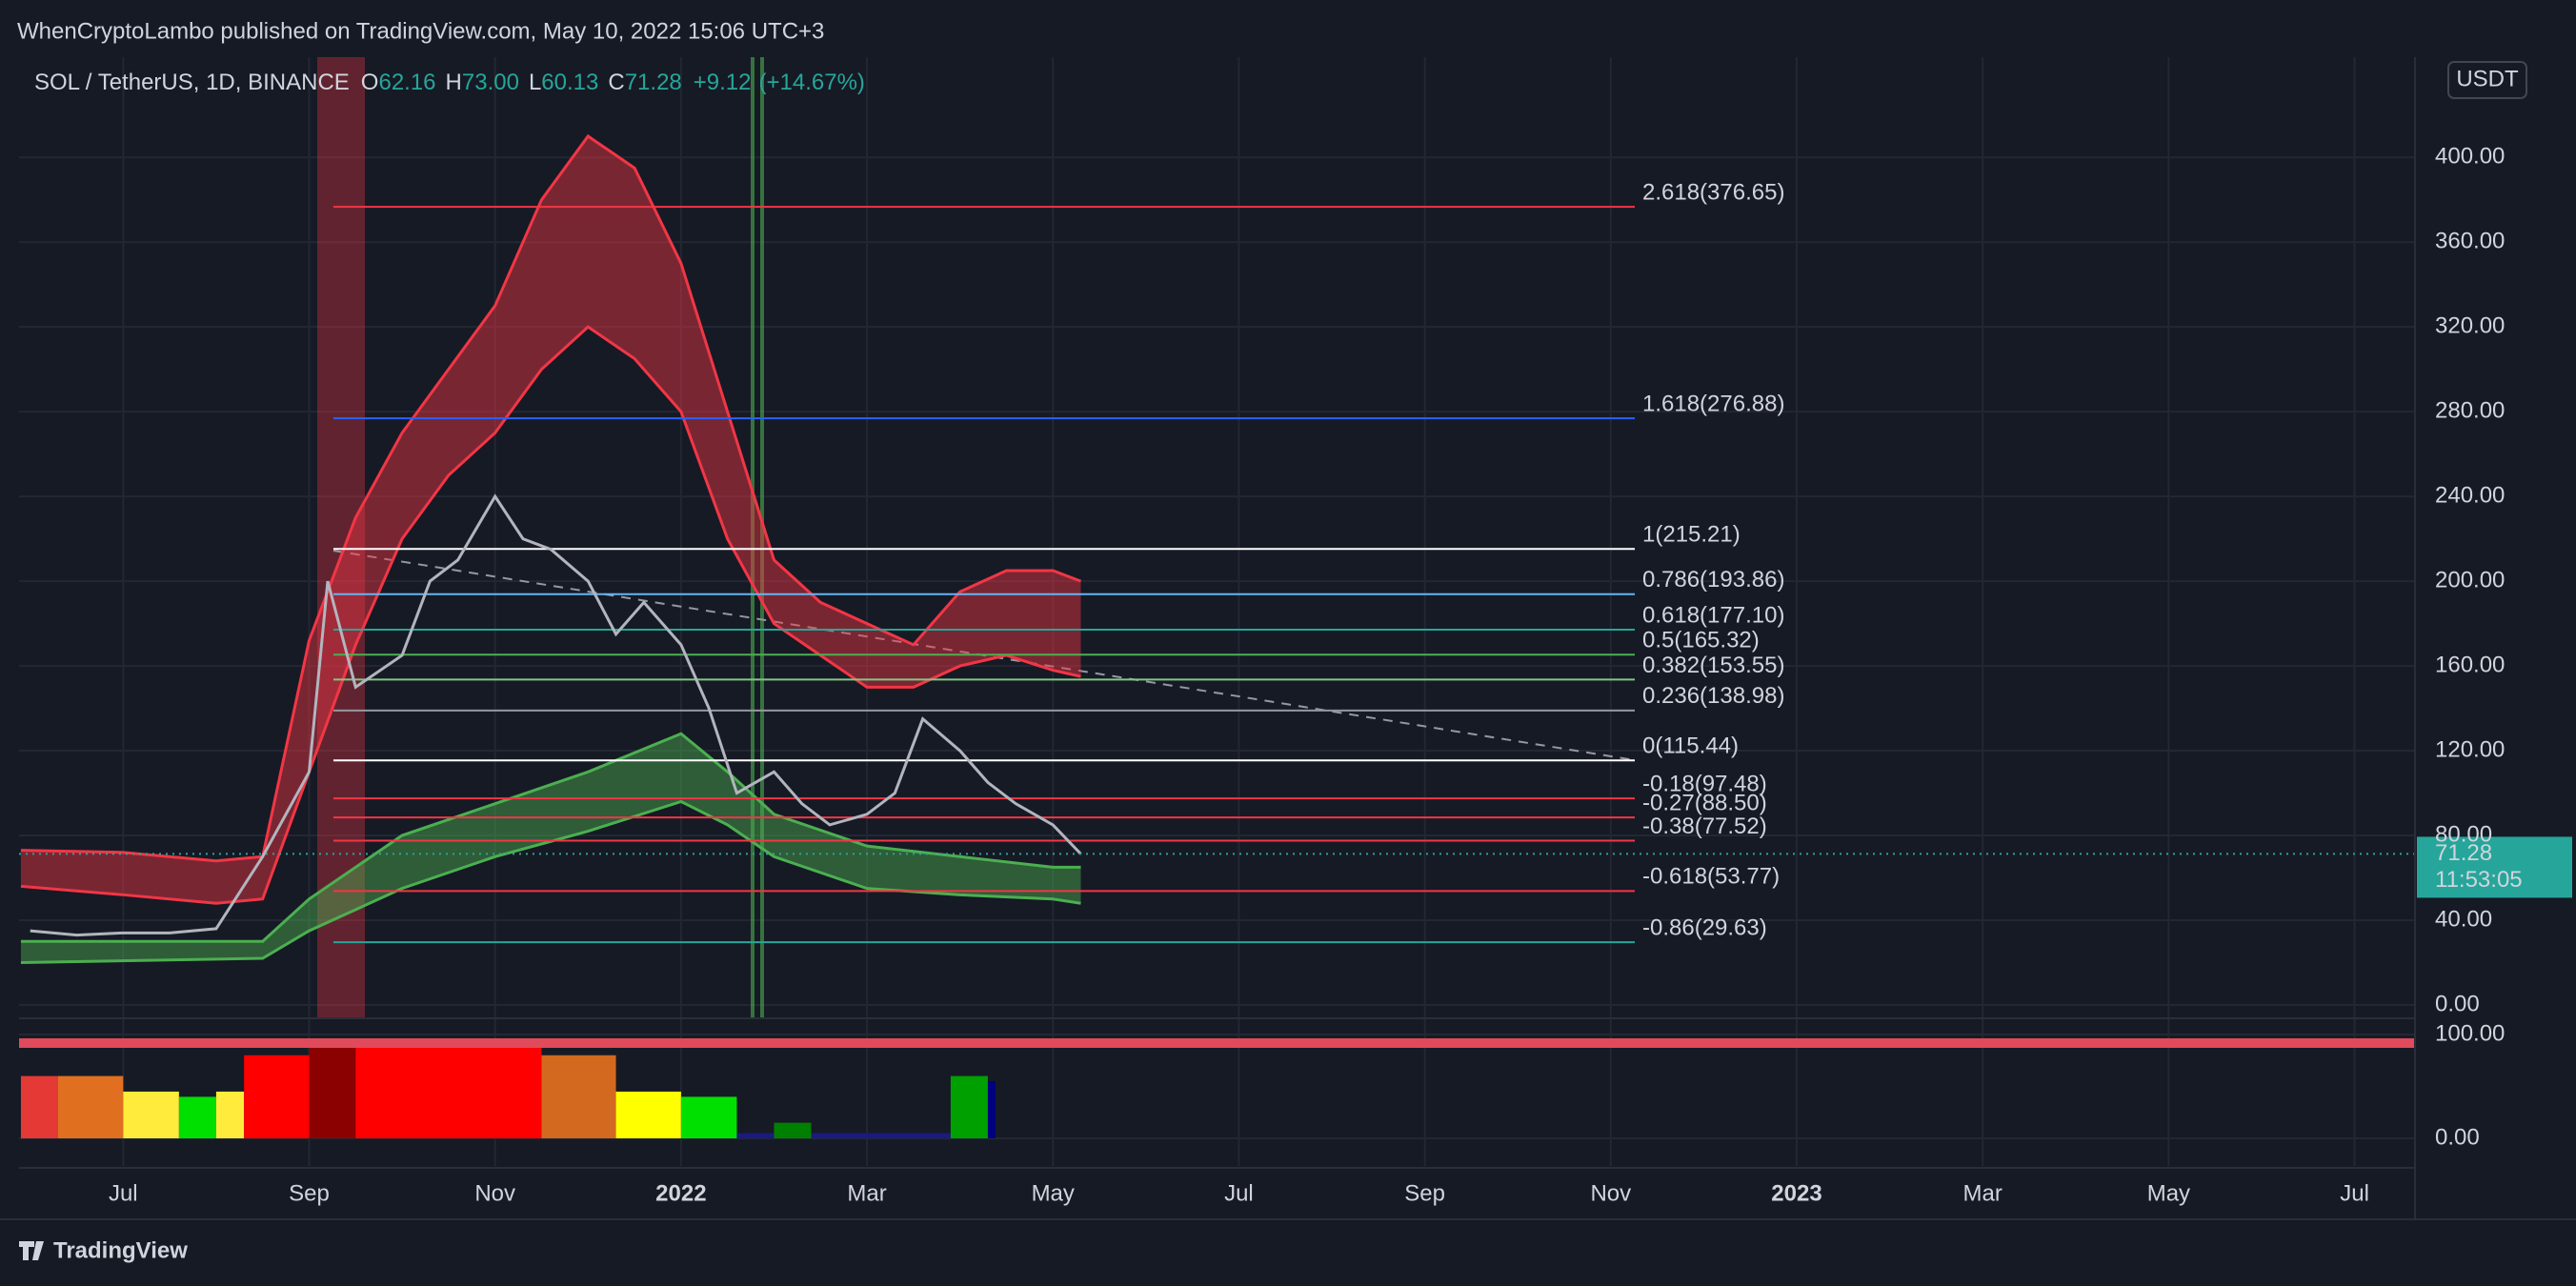 The image size is (2576, 1286). What do you see at coordinates (1705, 826) in the screenshot?
I see `fib-level-label: -0.38(77.52)` at bounding box center [1705, 826].